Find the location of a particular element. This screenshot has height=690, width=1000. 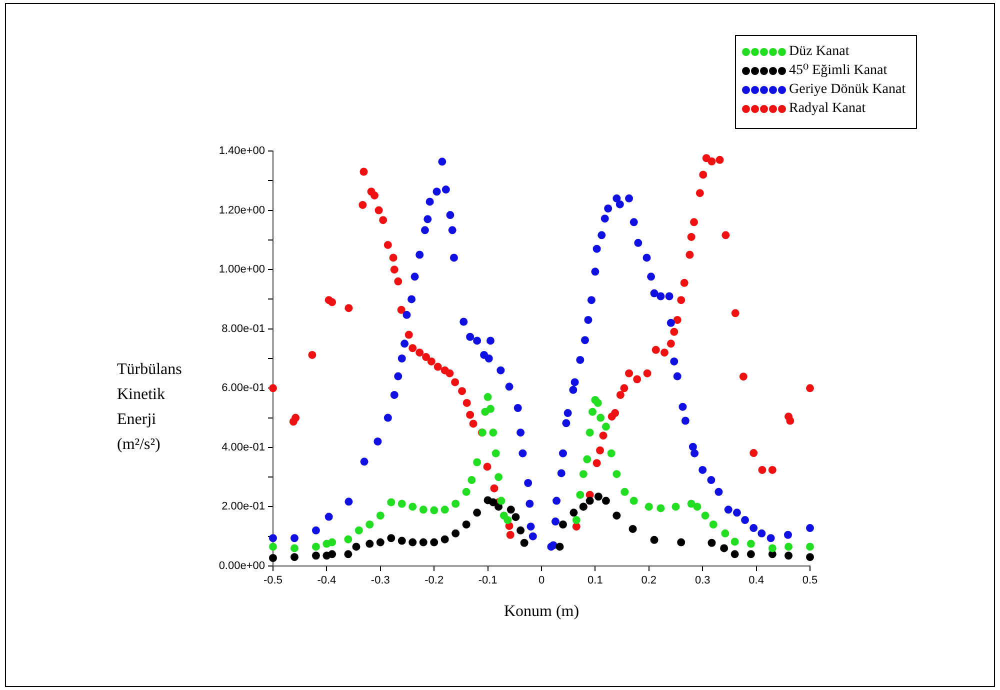

x-tick-label: 0.4 is located at coordinates (756, 580).